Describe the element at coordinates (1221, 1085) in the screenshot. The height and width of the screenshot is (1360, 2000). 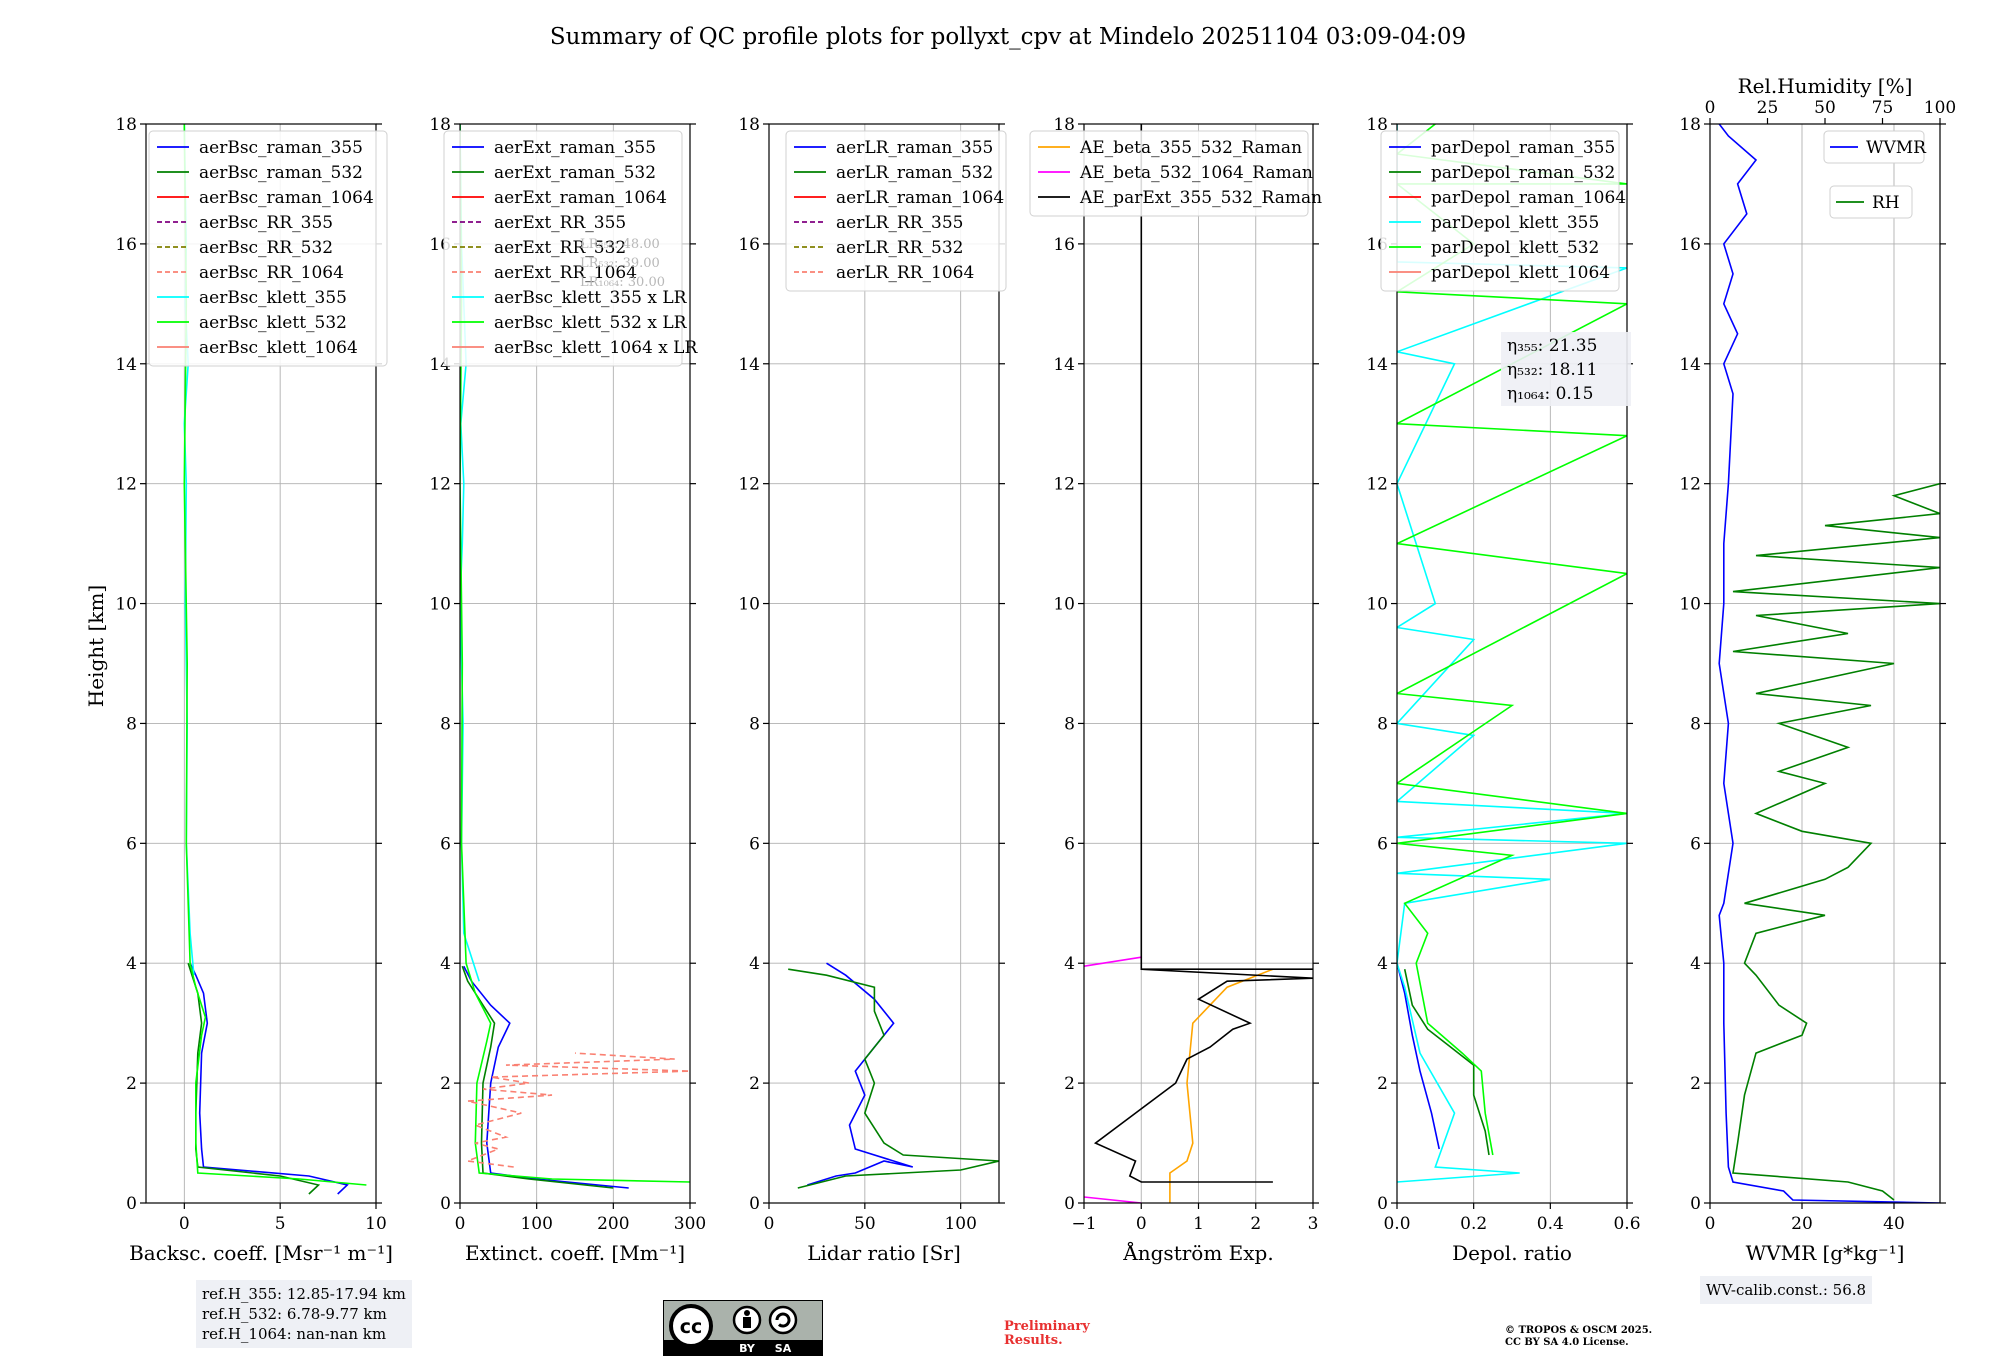
I see `series-AE_beta_355_532_Raman` at that location.